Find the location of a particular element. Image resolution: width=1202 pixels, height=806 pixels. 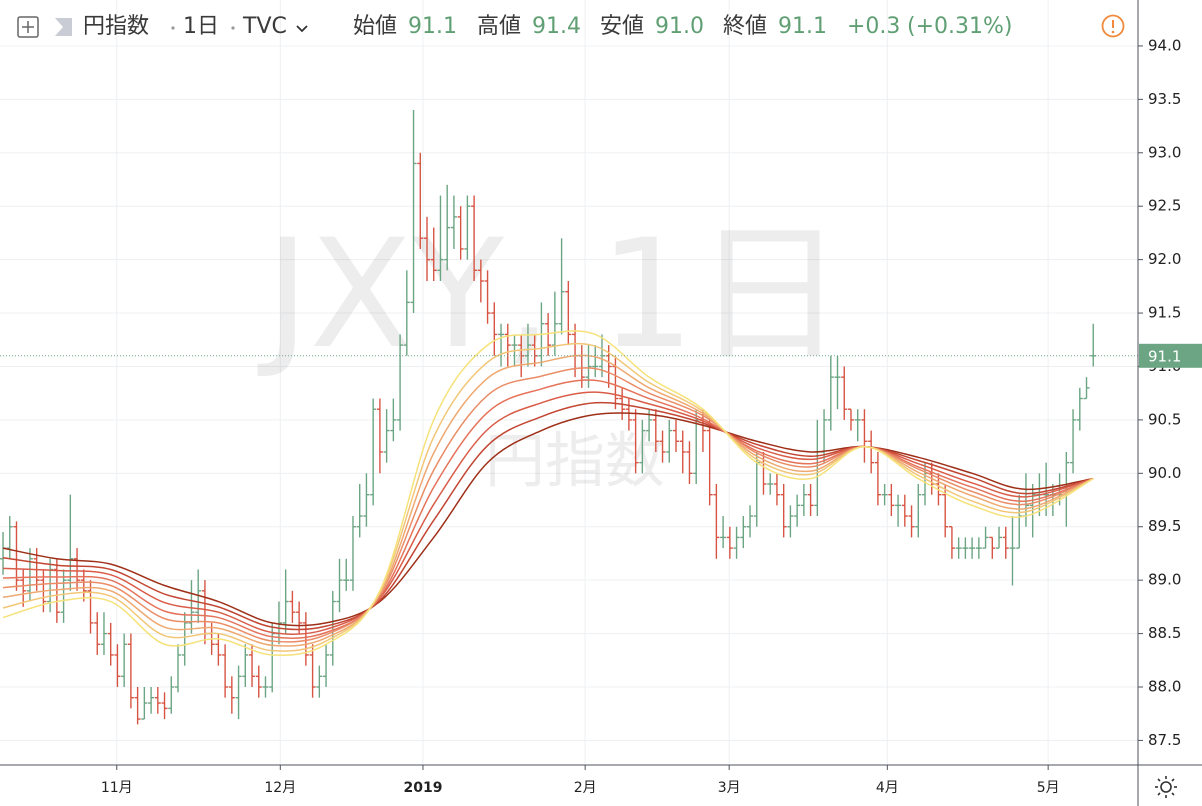

x-tick-label: 12月 is located at coordinates (280, 788).